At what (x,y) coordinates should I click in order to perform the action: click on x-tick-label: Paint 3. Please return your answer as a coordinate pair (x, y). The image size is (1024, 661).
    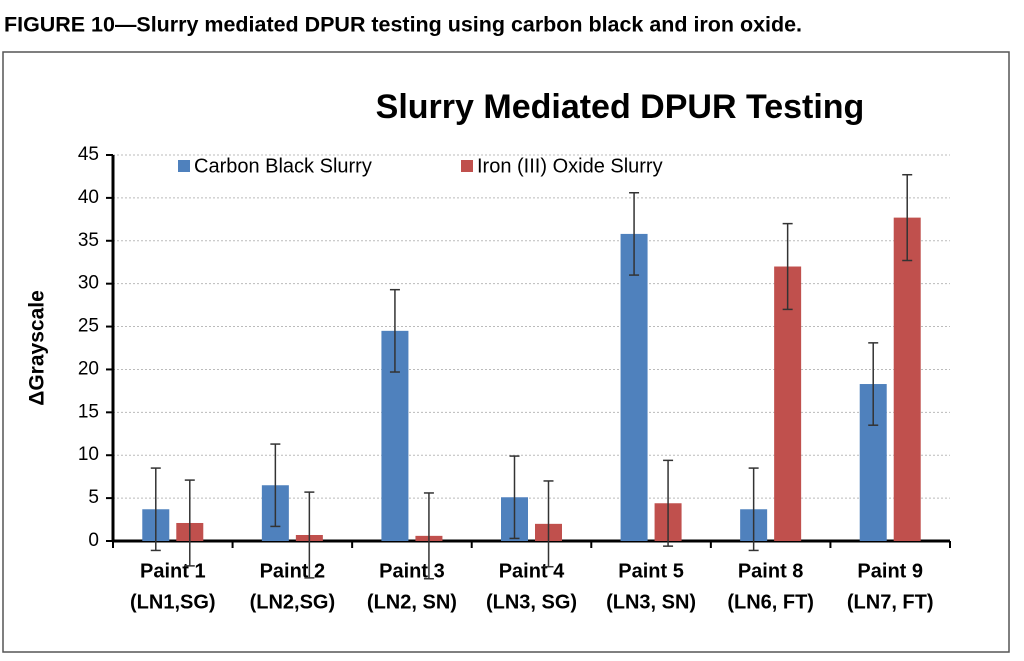
    Looking at the image, I should click on (412, 571).